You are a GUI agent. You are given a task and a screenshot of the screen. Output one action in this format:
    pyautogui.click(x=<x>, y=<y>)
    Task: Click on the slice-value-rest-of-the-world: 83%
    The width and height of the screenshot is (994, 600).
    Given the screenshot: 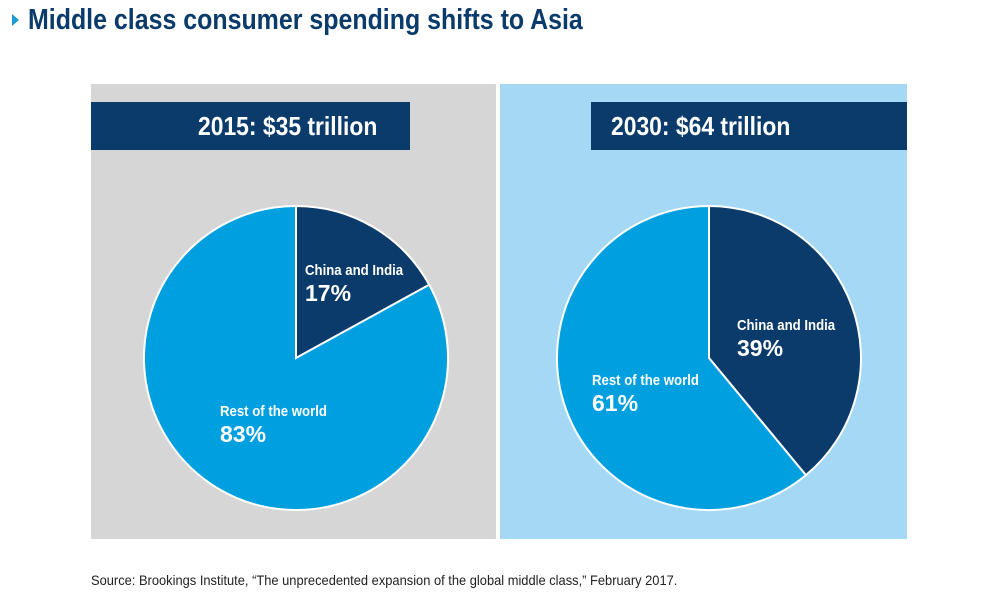 What is the action you would take?
    pyautogui.click(x=243, y=434)
    